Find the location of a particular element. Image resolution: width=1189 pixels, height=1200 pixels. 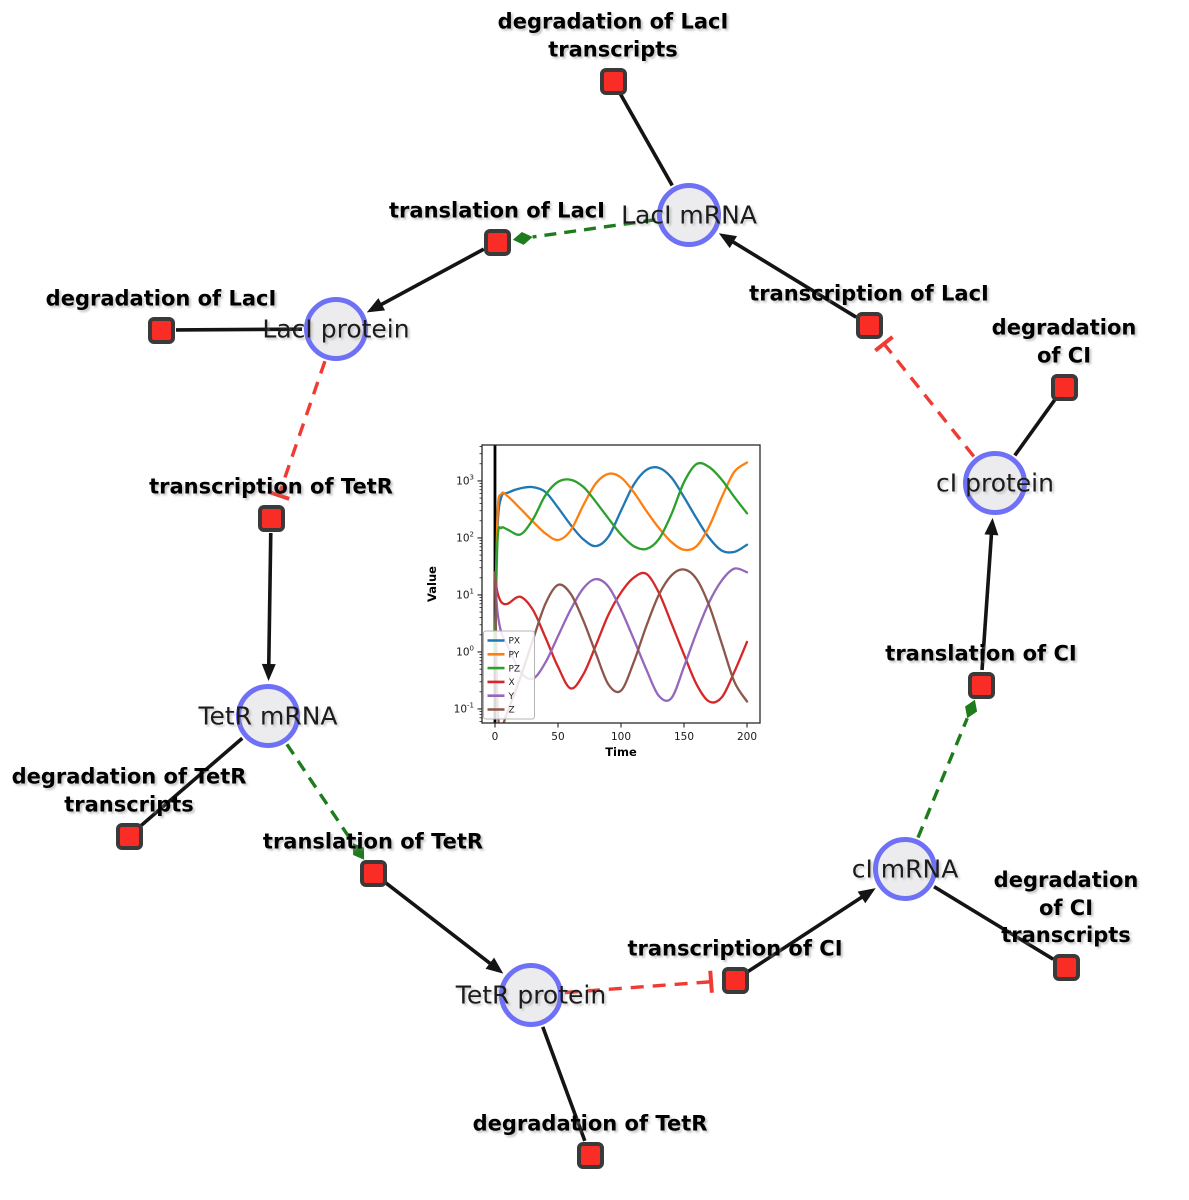

reaction-label-transl-tetr: translation of TetR is located at coordinates (373, 841).